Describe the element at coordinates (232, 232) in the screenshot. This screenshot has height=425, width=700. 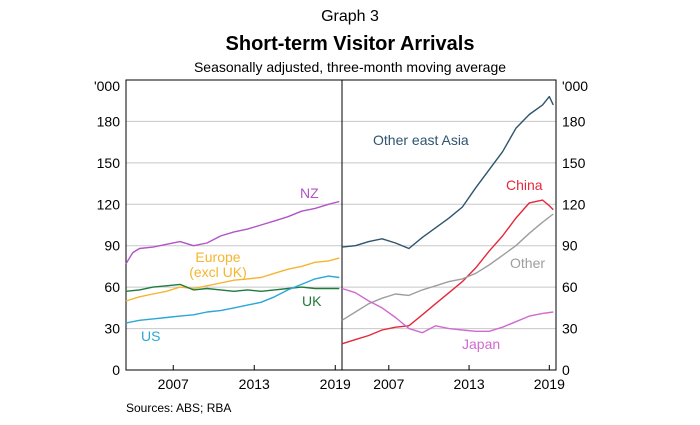
I see `series-line-nz` at that location.